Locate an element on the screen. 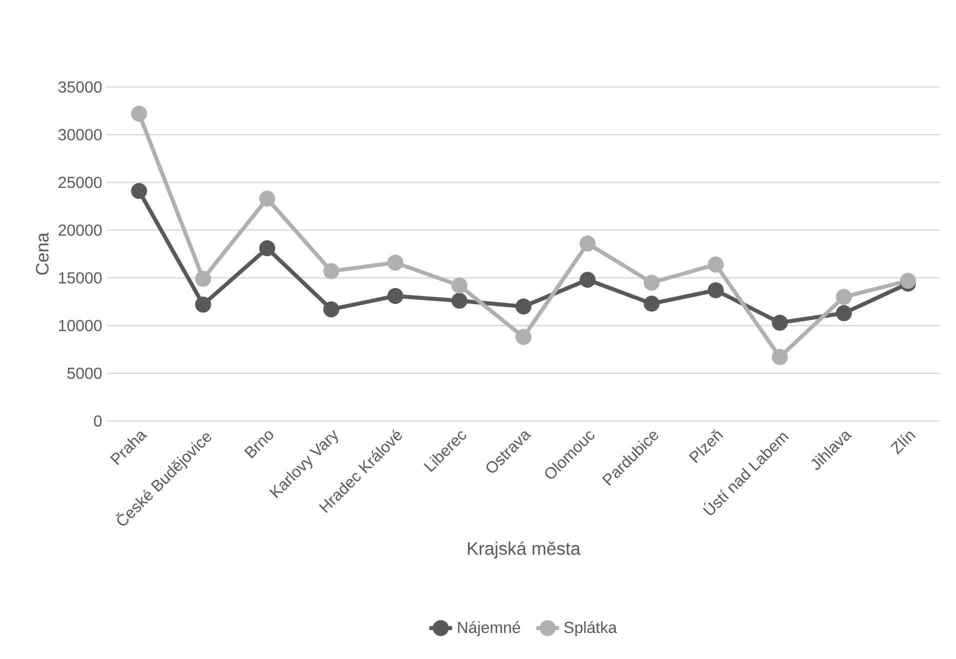 The height and width of the screenshot is (659, 956). legend-label: Nájemné is located at coordinates (489, 628).